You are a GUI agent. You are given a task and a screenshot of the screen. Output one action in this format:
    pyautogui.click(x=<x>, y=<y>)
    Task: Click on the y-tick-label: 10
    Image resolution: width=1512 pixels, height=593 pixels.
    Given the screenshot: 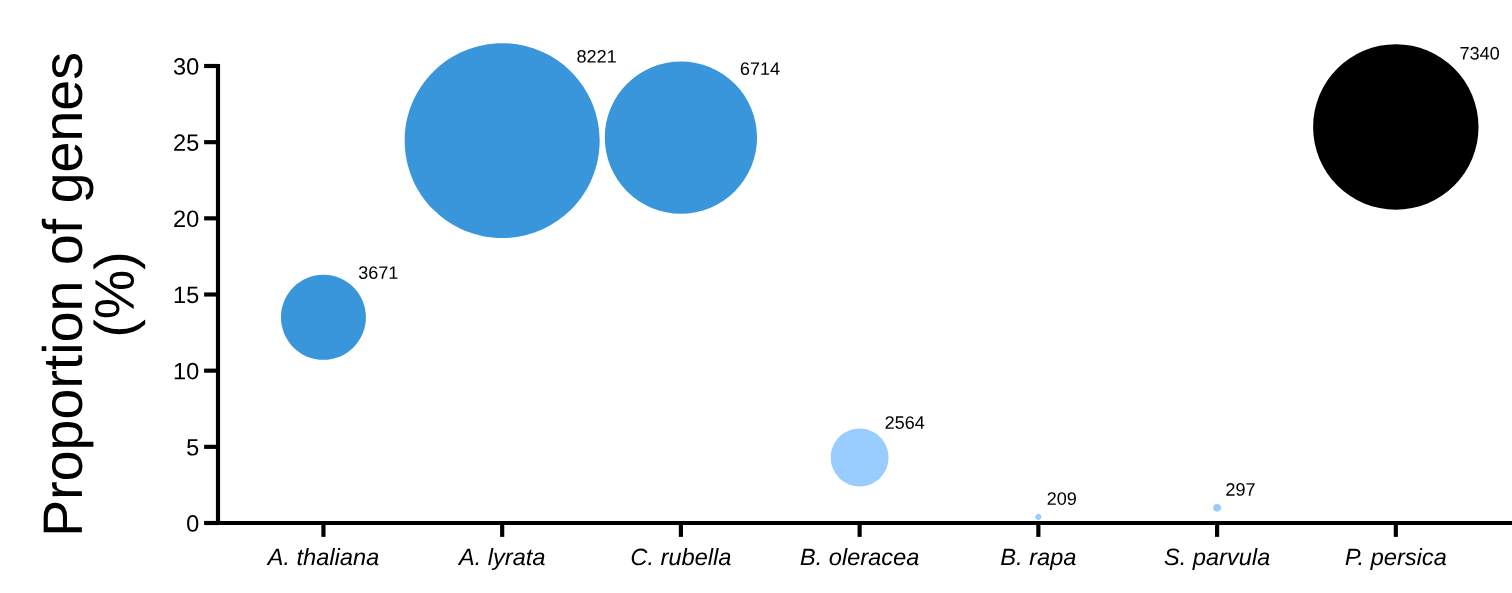 What is the action you would take?
    pyautogui.click(x=186, y=371)
    